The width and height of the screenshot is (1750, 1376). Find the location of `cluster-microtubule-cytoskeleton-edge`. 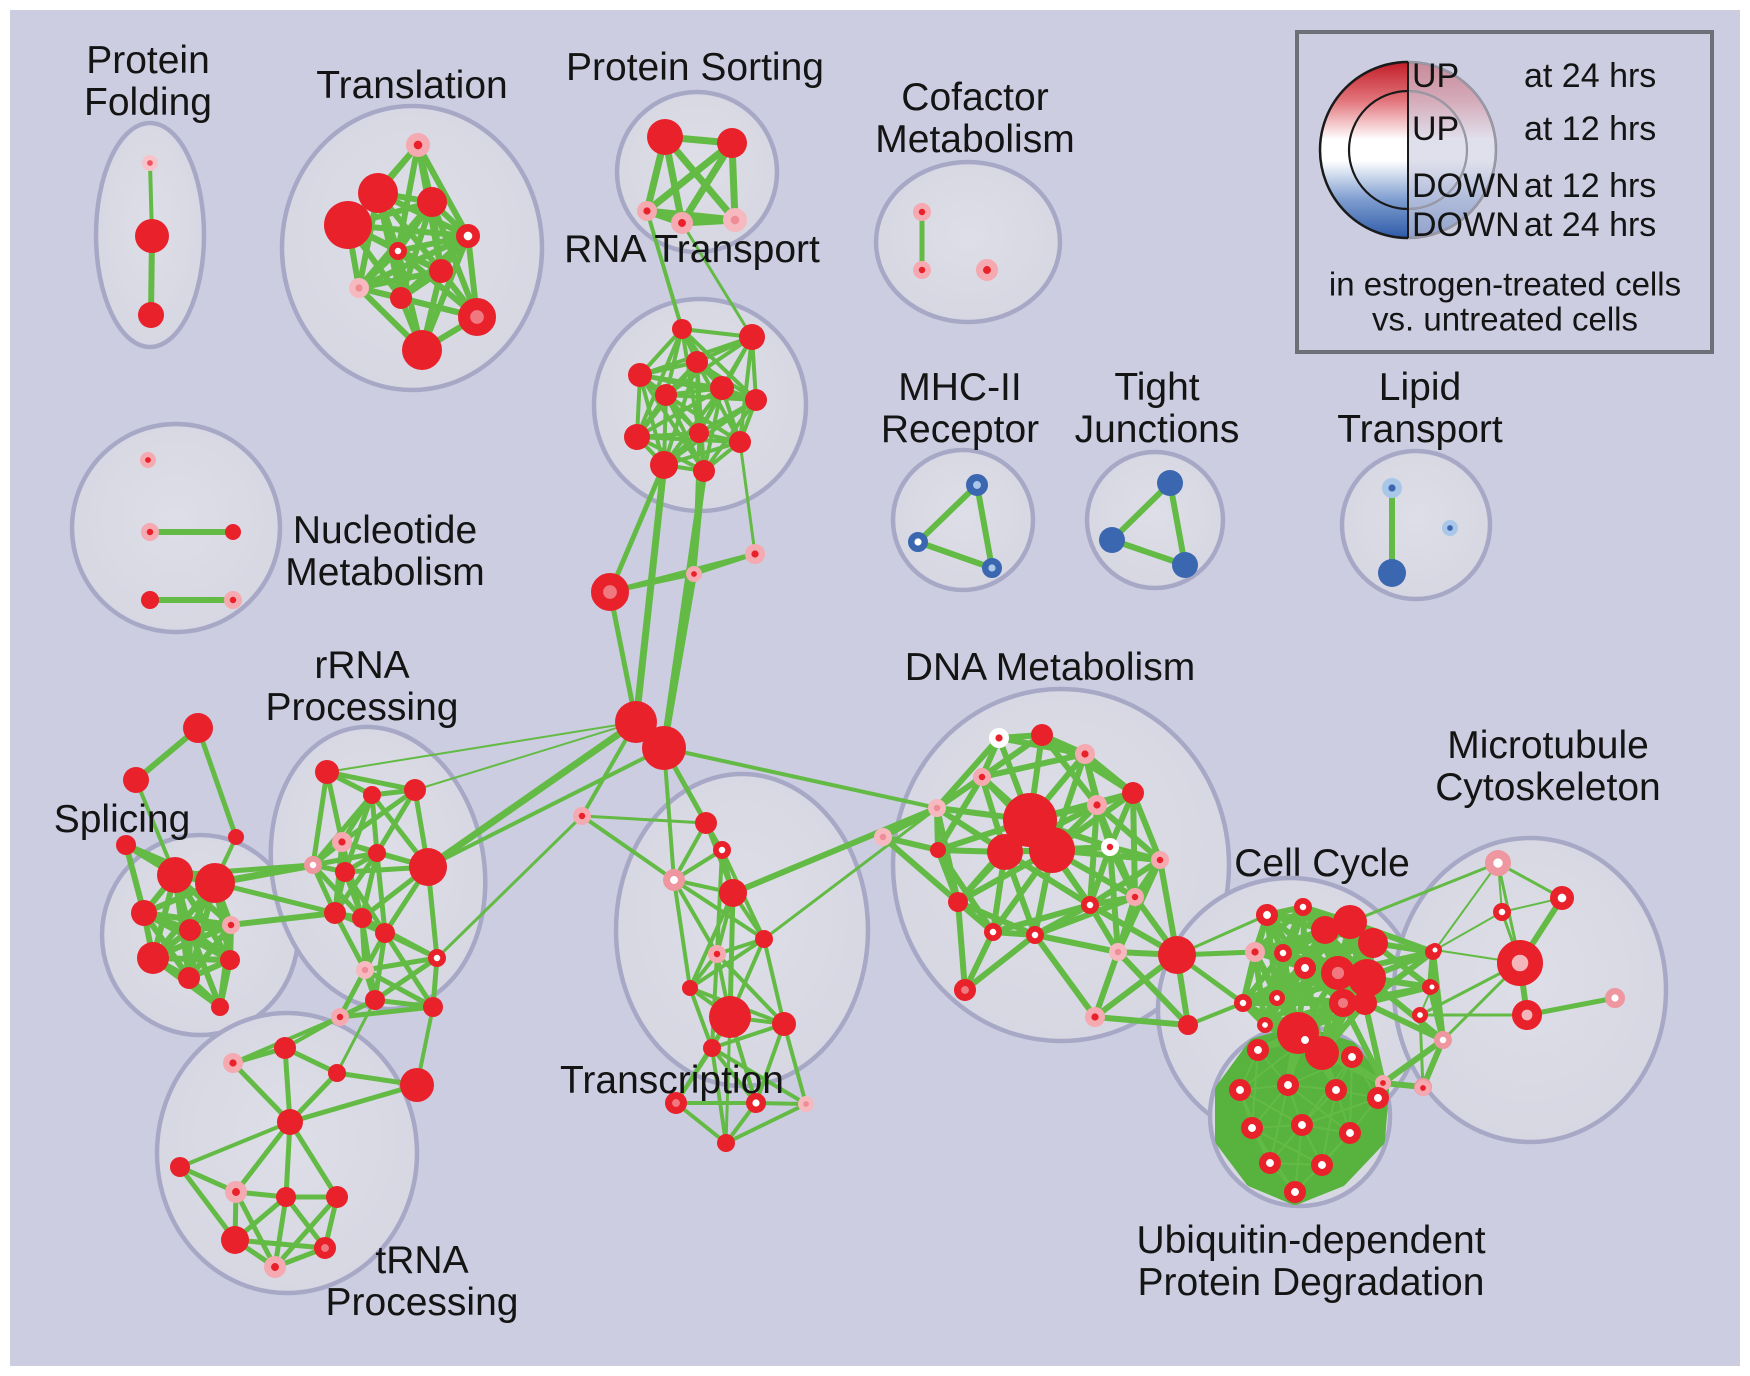

cluster-microtubule-cytoskeleton-edge is located at coordinates (1468, 931).